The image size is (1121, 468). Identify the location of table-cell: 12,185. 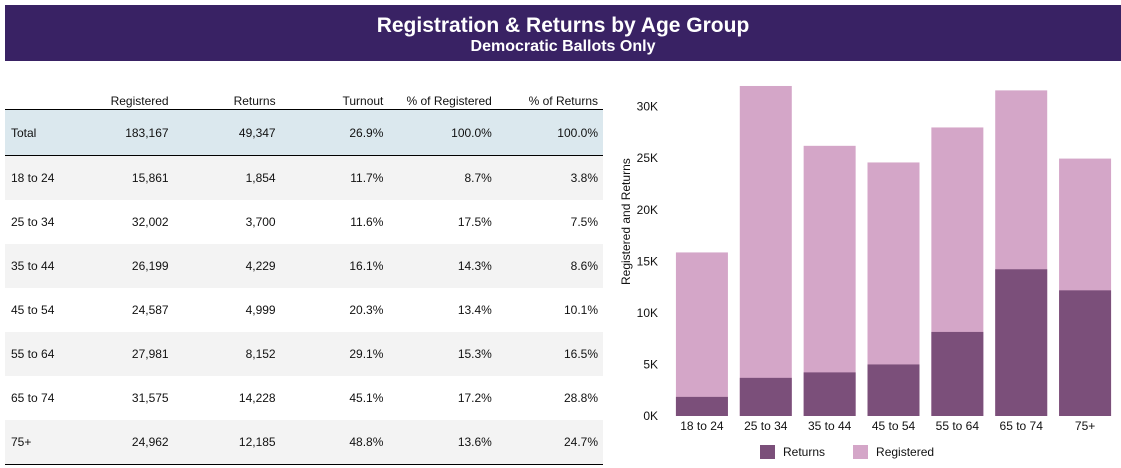
(227, 442).